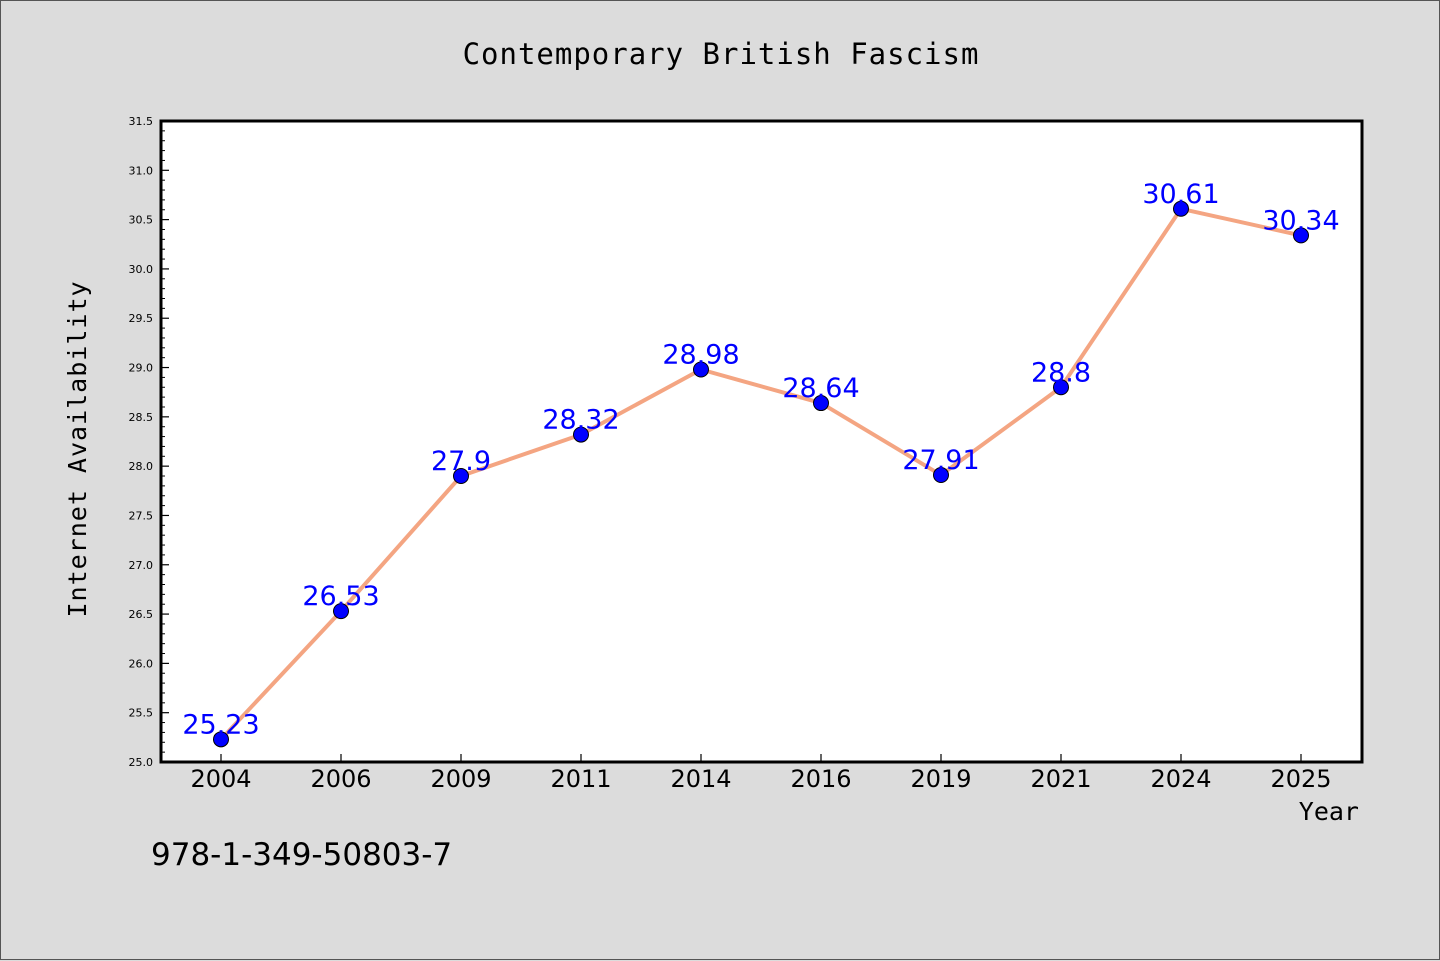  What do you see at coordinates (141, 170) in the screenshot?
I see `y-tick-label: 31.0` at bounding box center [141, 170].